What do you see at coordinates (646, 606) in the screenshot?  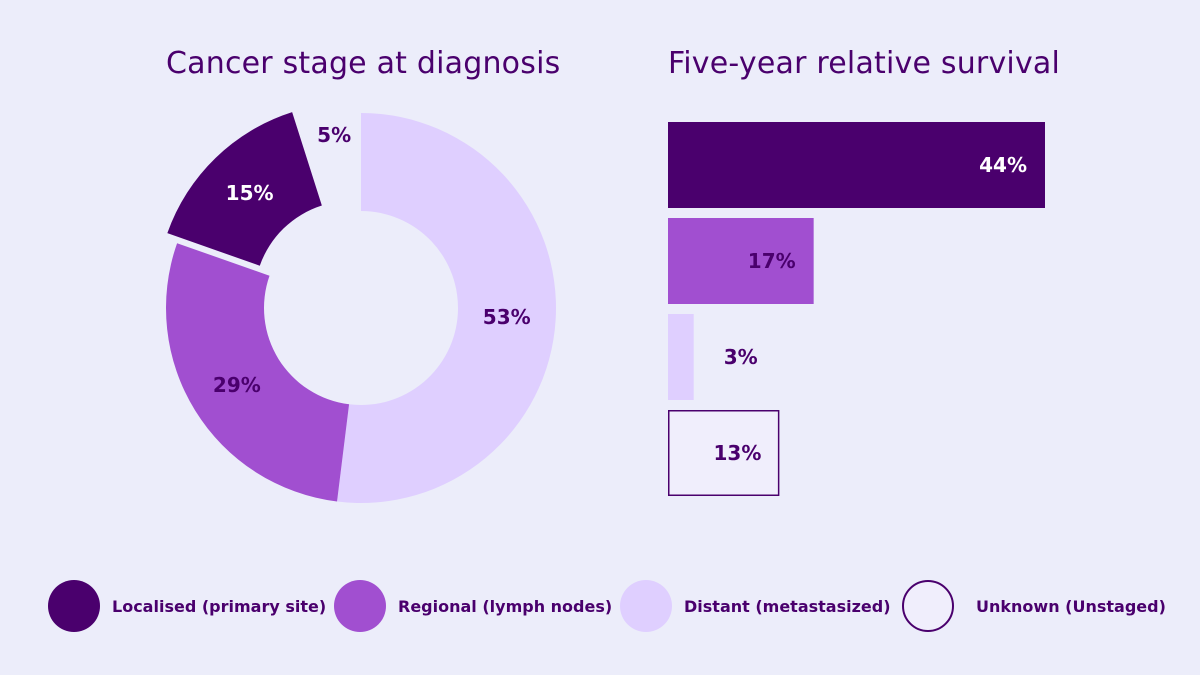 I see `legend-swatch-distant` at bounding box center [646, 606].